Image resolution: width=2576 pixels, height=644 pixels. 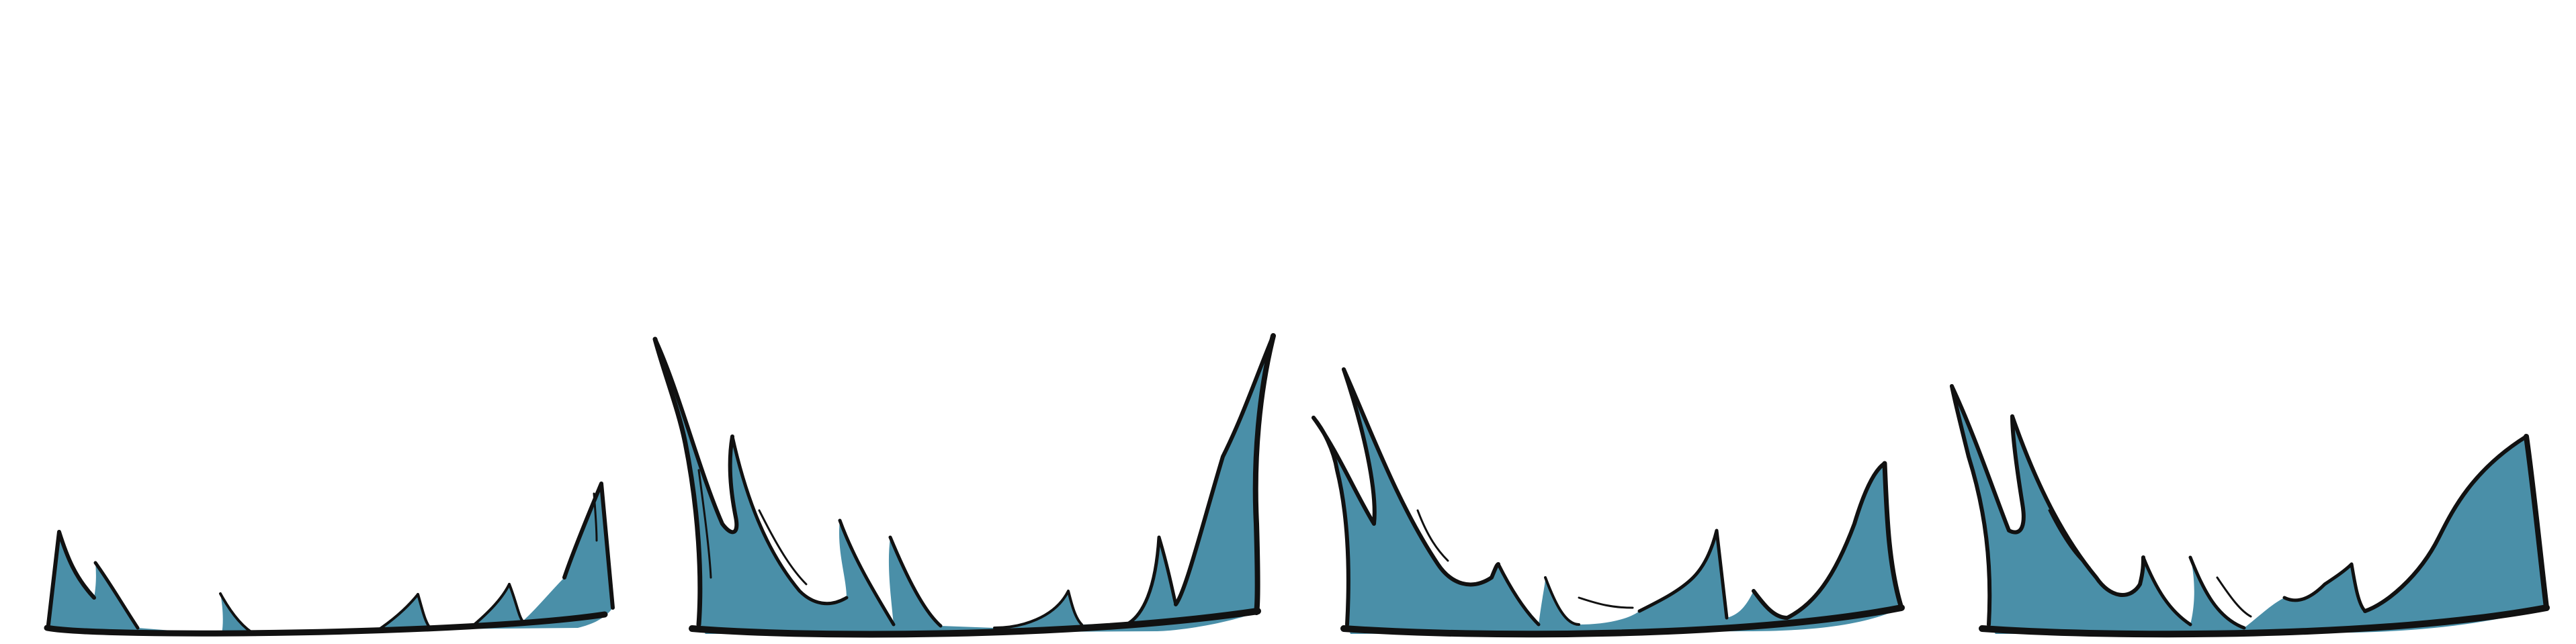 I want to click on grass-frame-3-body, so click(x=1607, y=501).